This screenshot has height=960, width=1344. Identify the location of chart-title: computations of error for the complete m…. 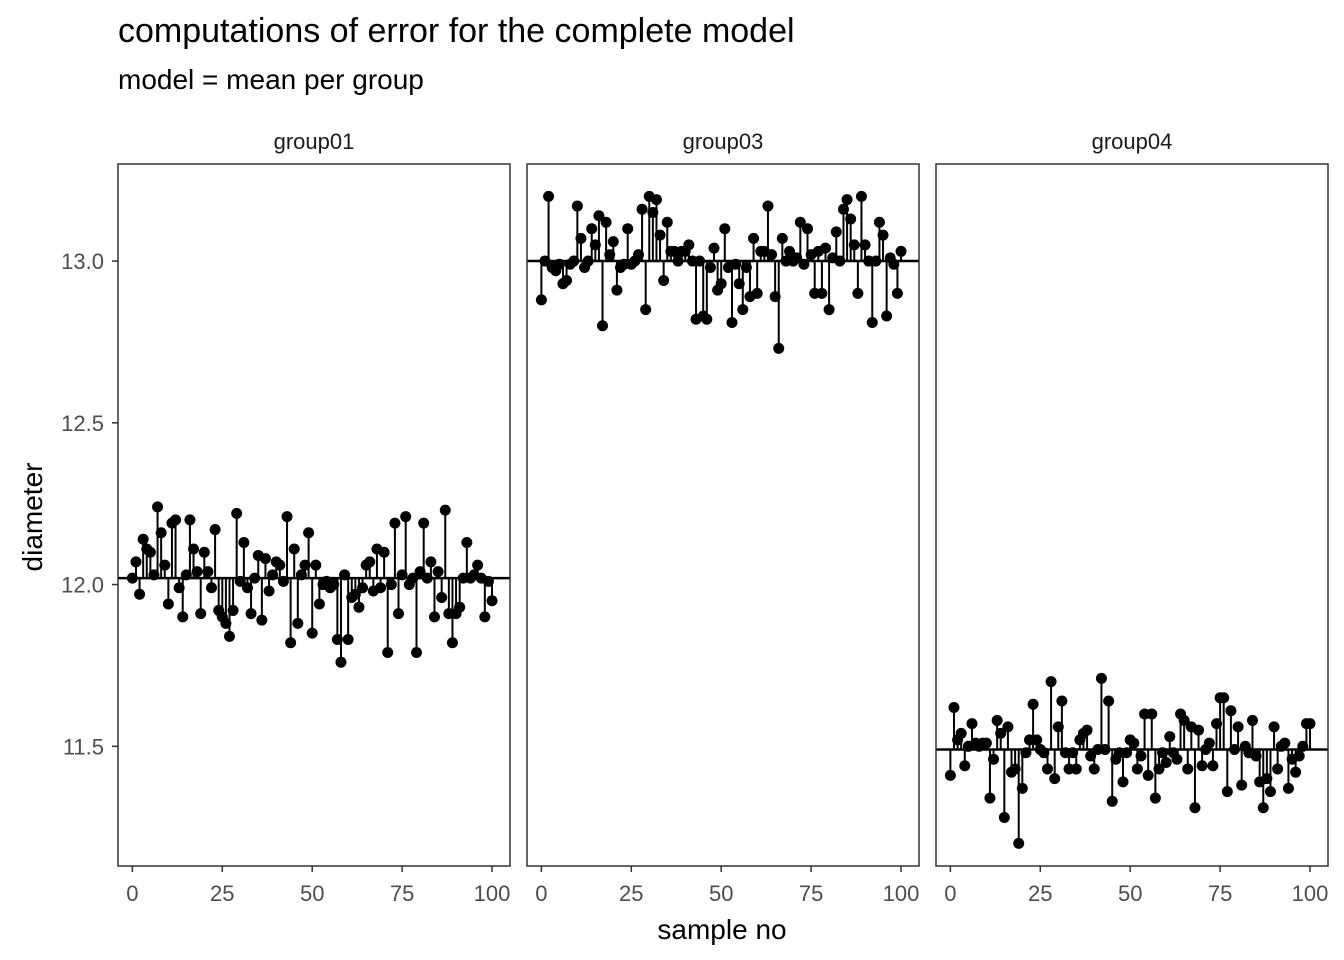
(456, 31).